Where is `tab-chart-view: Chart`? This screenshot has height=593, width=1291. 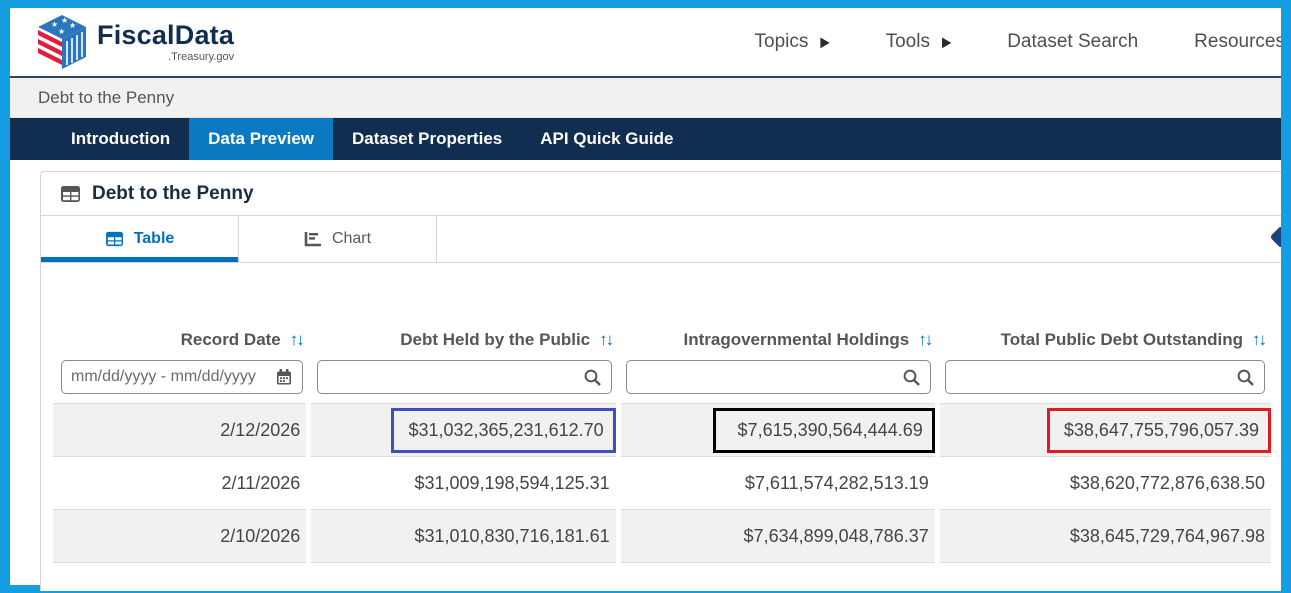
tab-chart-view: Chart is located at coordinates (338, 239).